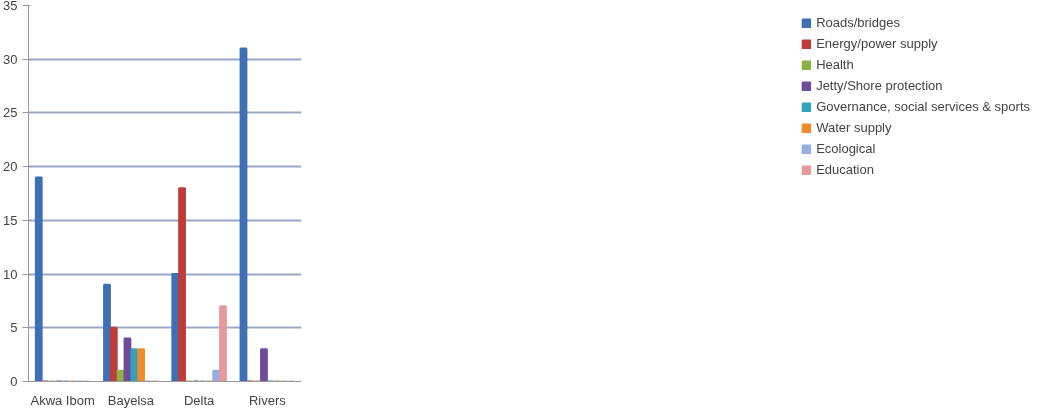 The width and height of the screenshot is (1049, 417). Describe the element at coordinates (10, 167) in the screenshot. I see `y-tick-label: 20` at that location.